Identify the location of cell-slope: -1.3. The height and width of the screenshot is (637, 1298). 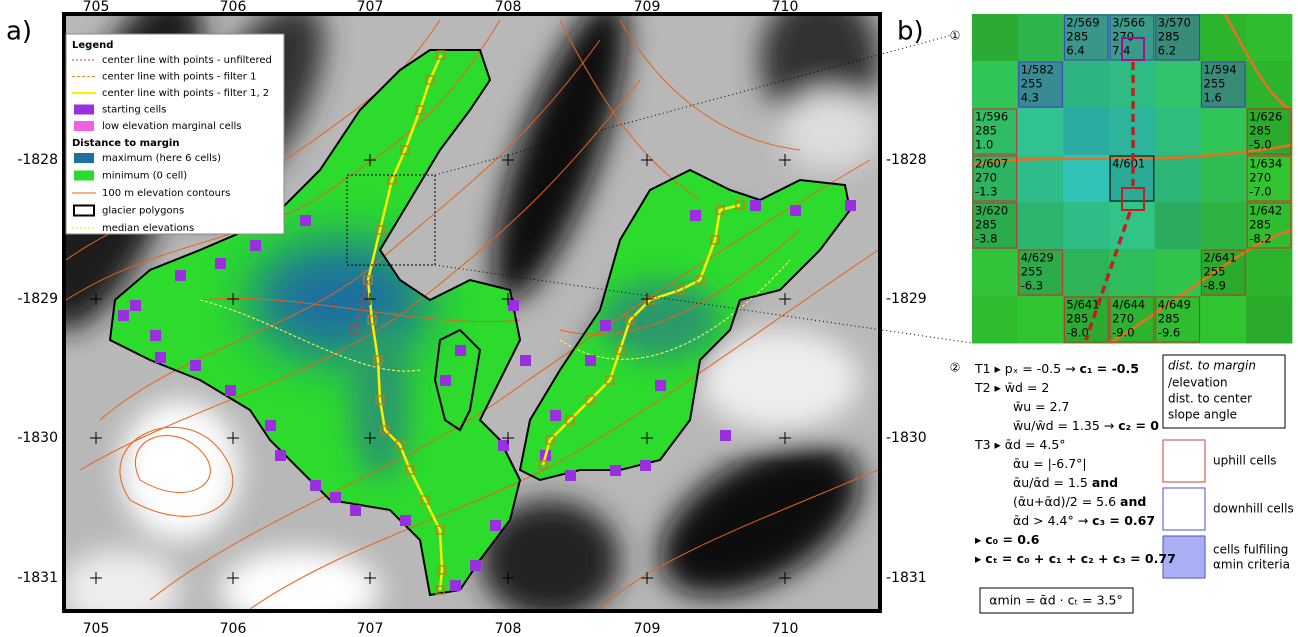
(986, 192).